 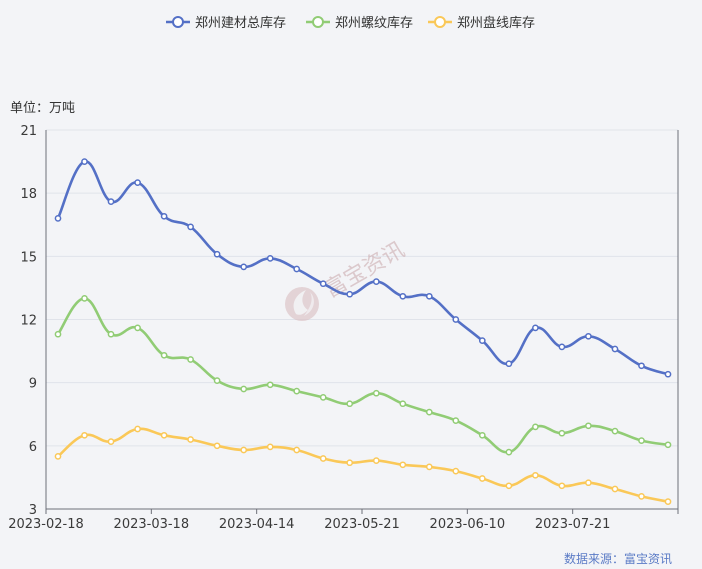 I want to click on x-tick-label: 2023-05-21, so click(x=362, y=524).